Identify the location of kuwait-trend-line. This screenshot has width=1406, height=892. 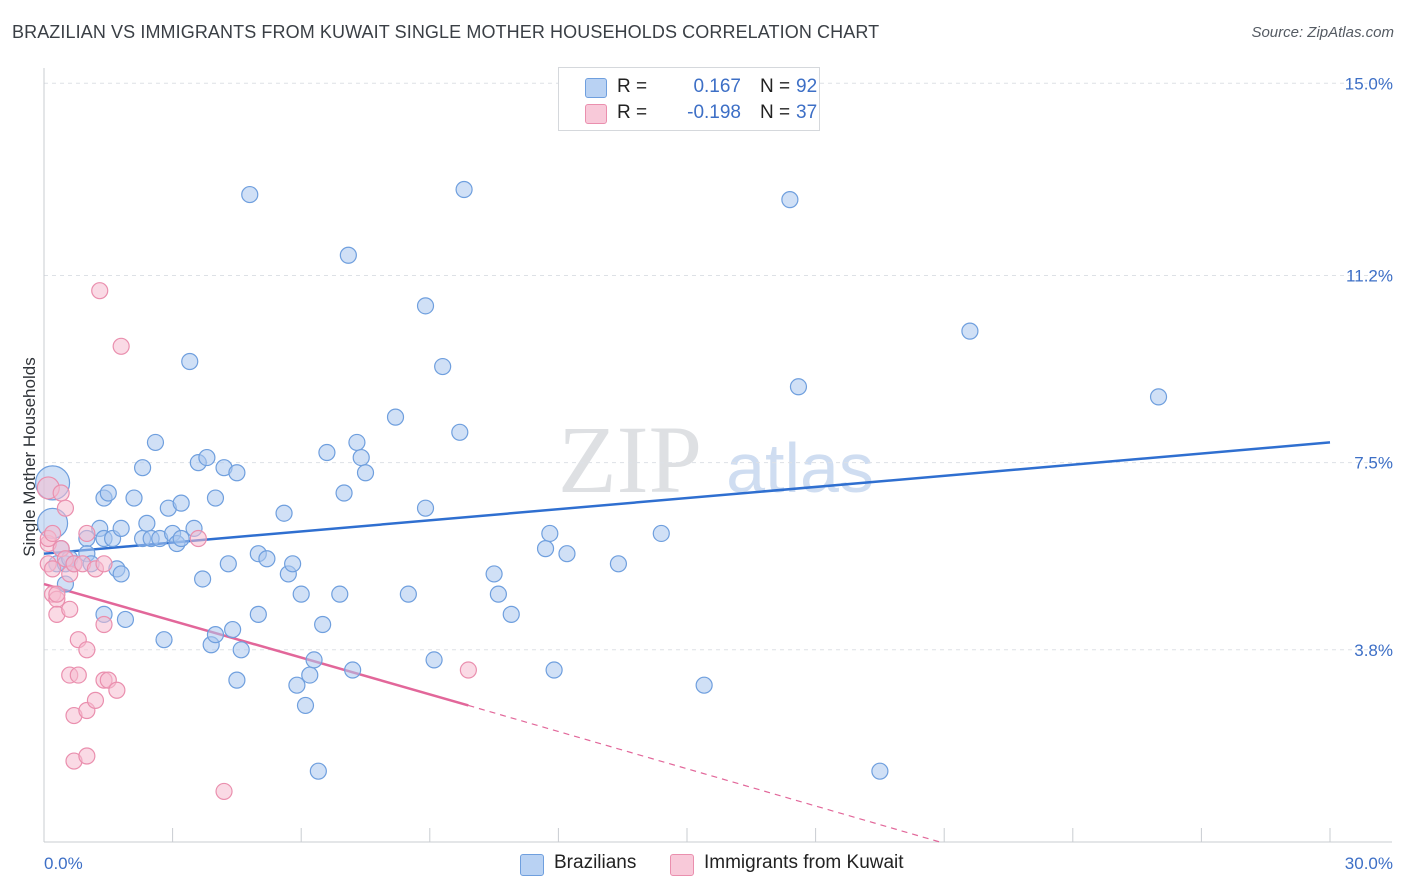
(256, 644).